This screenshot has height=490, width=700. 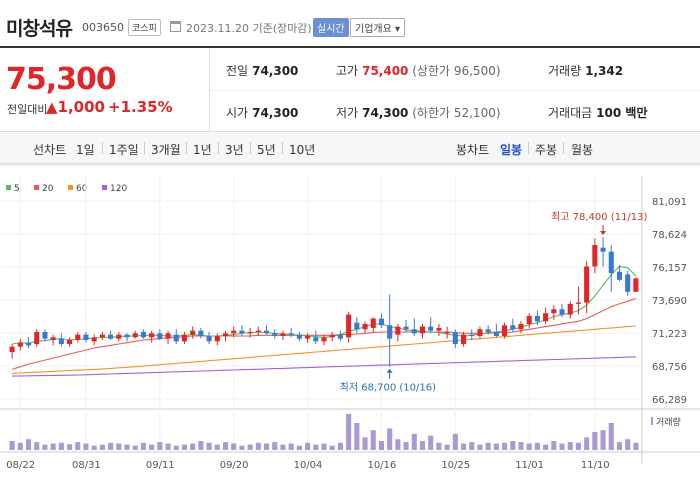 What do you see at coordinates (262, 71) in the screenshot?
I see `prev-close: 전일 74,300` at bounding box center [262, 71].